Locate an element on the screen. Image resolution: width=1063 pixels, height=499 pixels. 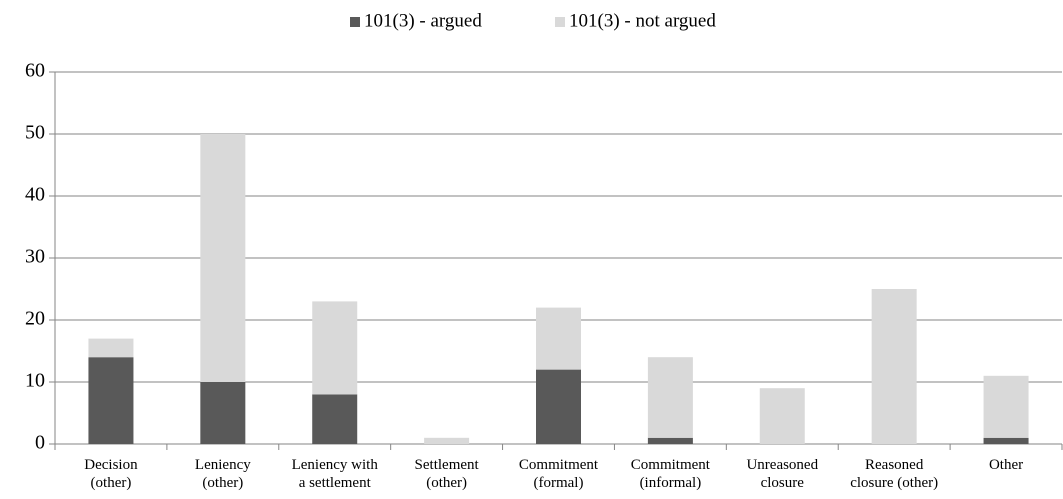
y-tick-label: 30 is located at coordinates (35, 257).